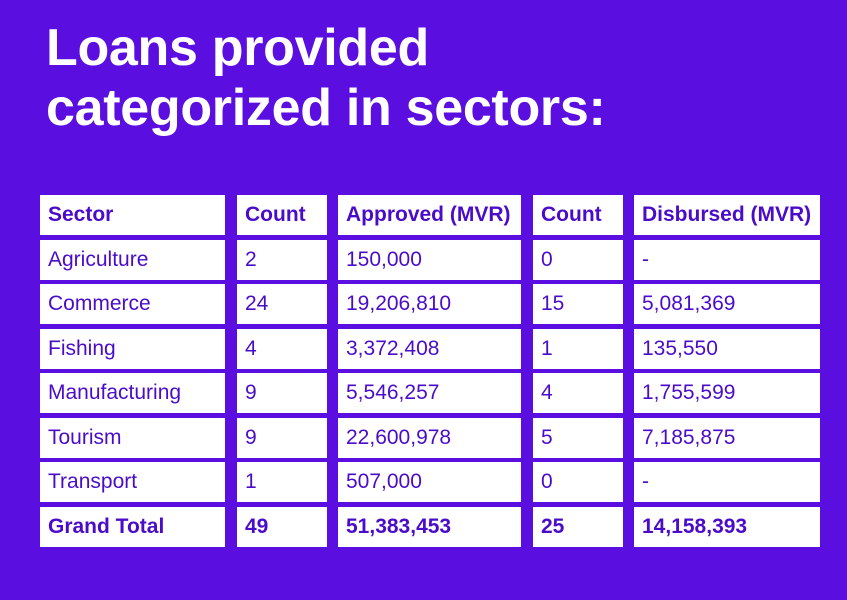 The image size is (847, 600). Describe the element at coordinates (132, 527) in the screenshot. I see `total-cell-sector: Grand Total` at that location.